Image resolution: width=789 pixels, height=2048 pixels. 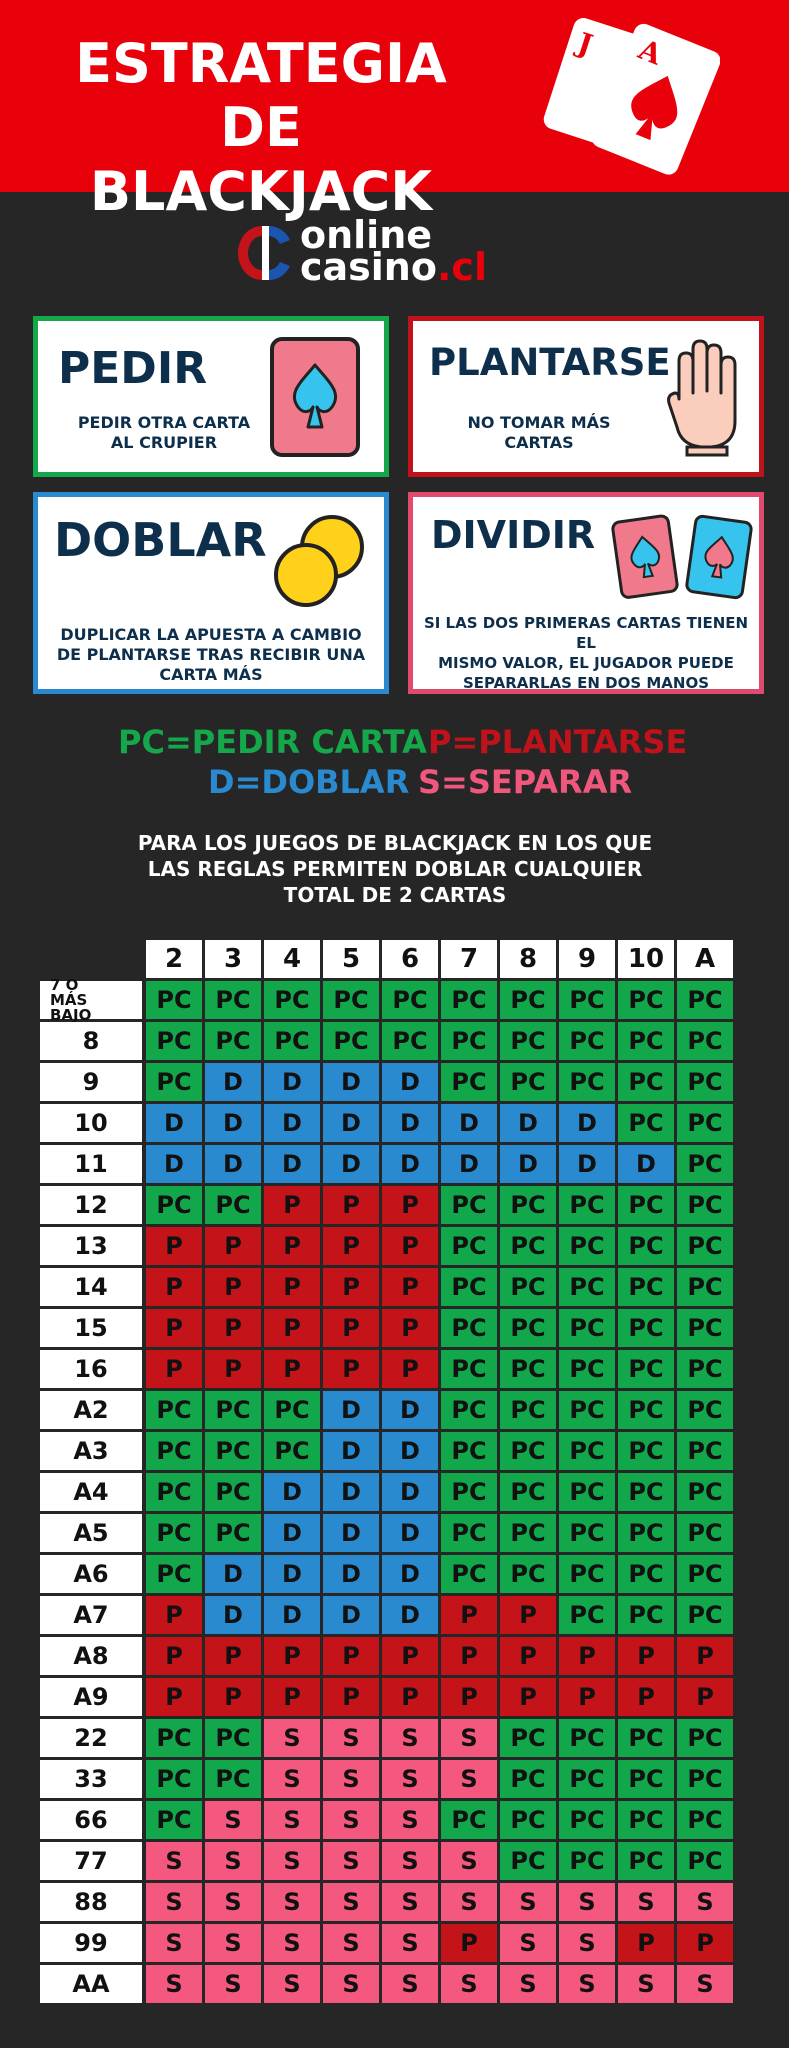 I want to click on column-header: 10, so click(x=646, y=959).